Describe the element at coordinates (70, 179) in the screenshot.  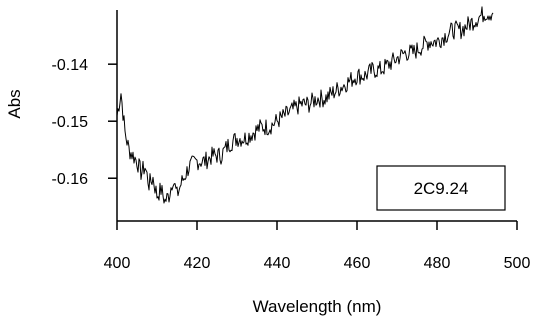
I see `y-tick-label: -0.16` at that location.